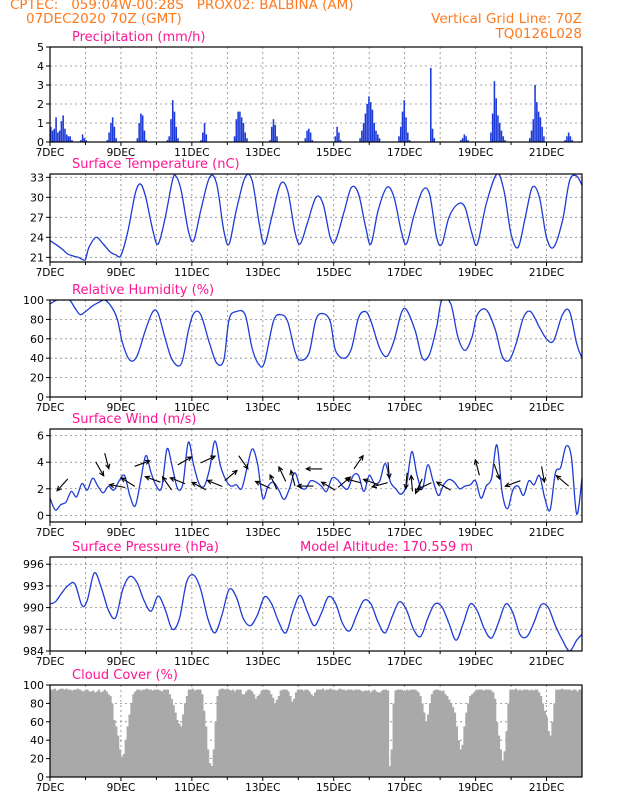 The height and width of the screenshot is (800, 618). Describe the element at coordinates (191, 153) in the screenshot. I see `x-tick-label: 11DEC` at that location.